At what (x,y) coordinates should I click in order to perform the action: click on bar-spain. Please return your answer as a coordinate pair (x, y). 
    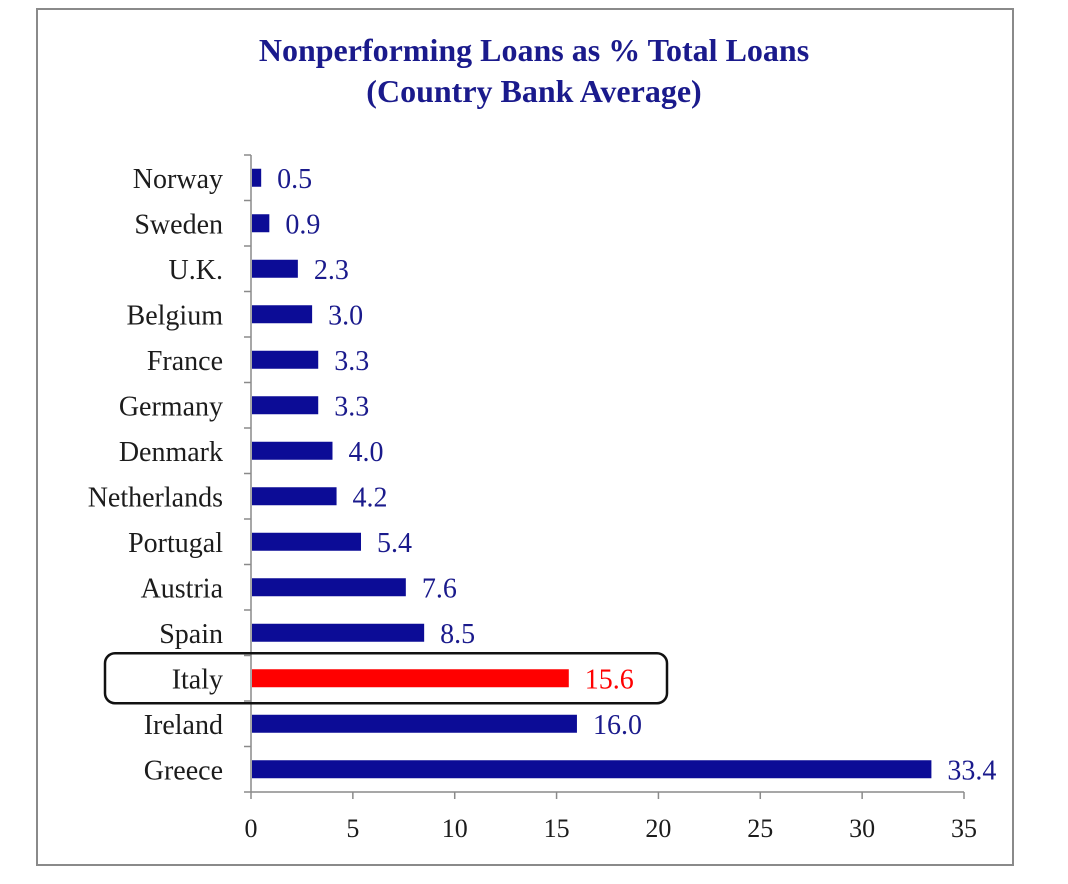
    Looking at the image, I should click on (338, 632).